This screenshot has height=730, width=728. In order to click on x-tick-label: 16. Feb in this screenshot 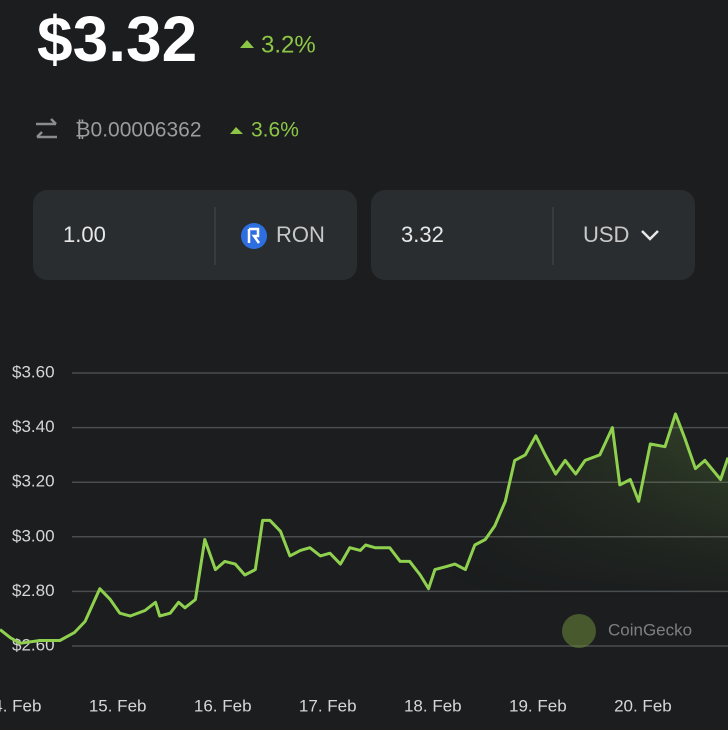, I will do `click(223, 705)`.